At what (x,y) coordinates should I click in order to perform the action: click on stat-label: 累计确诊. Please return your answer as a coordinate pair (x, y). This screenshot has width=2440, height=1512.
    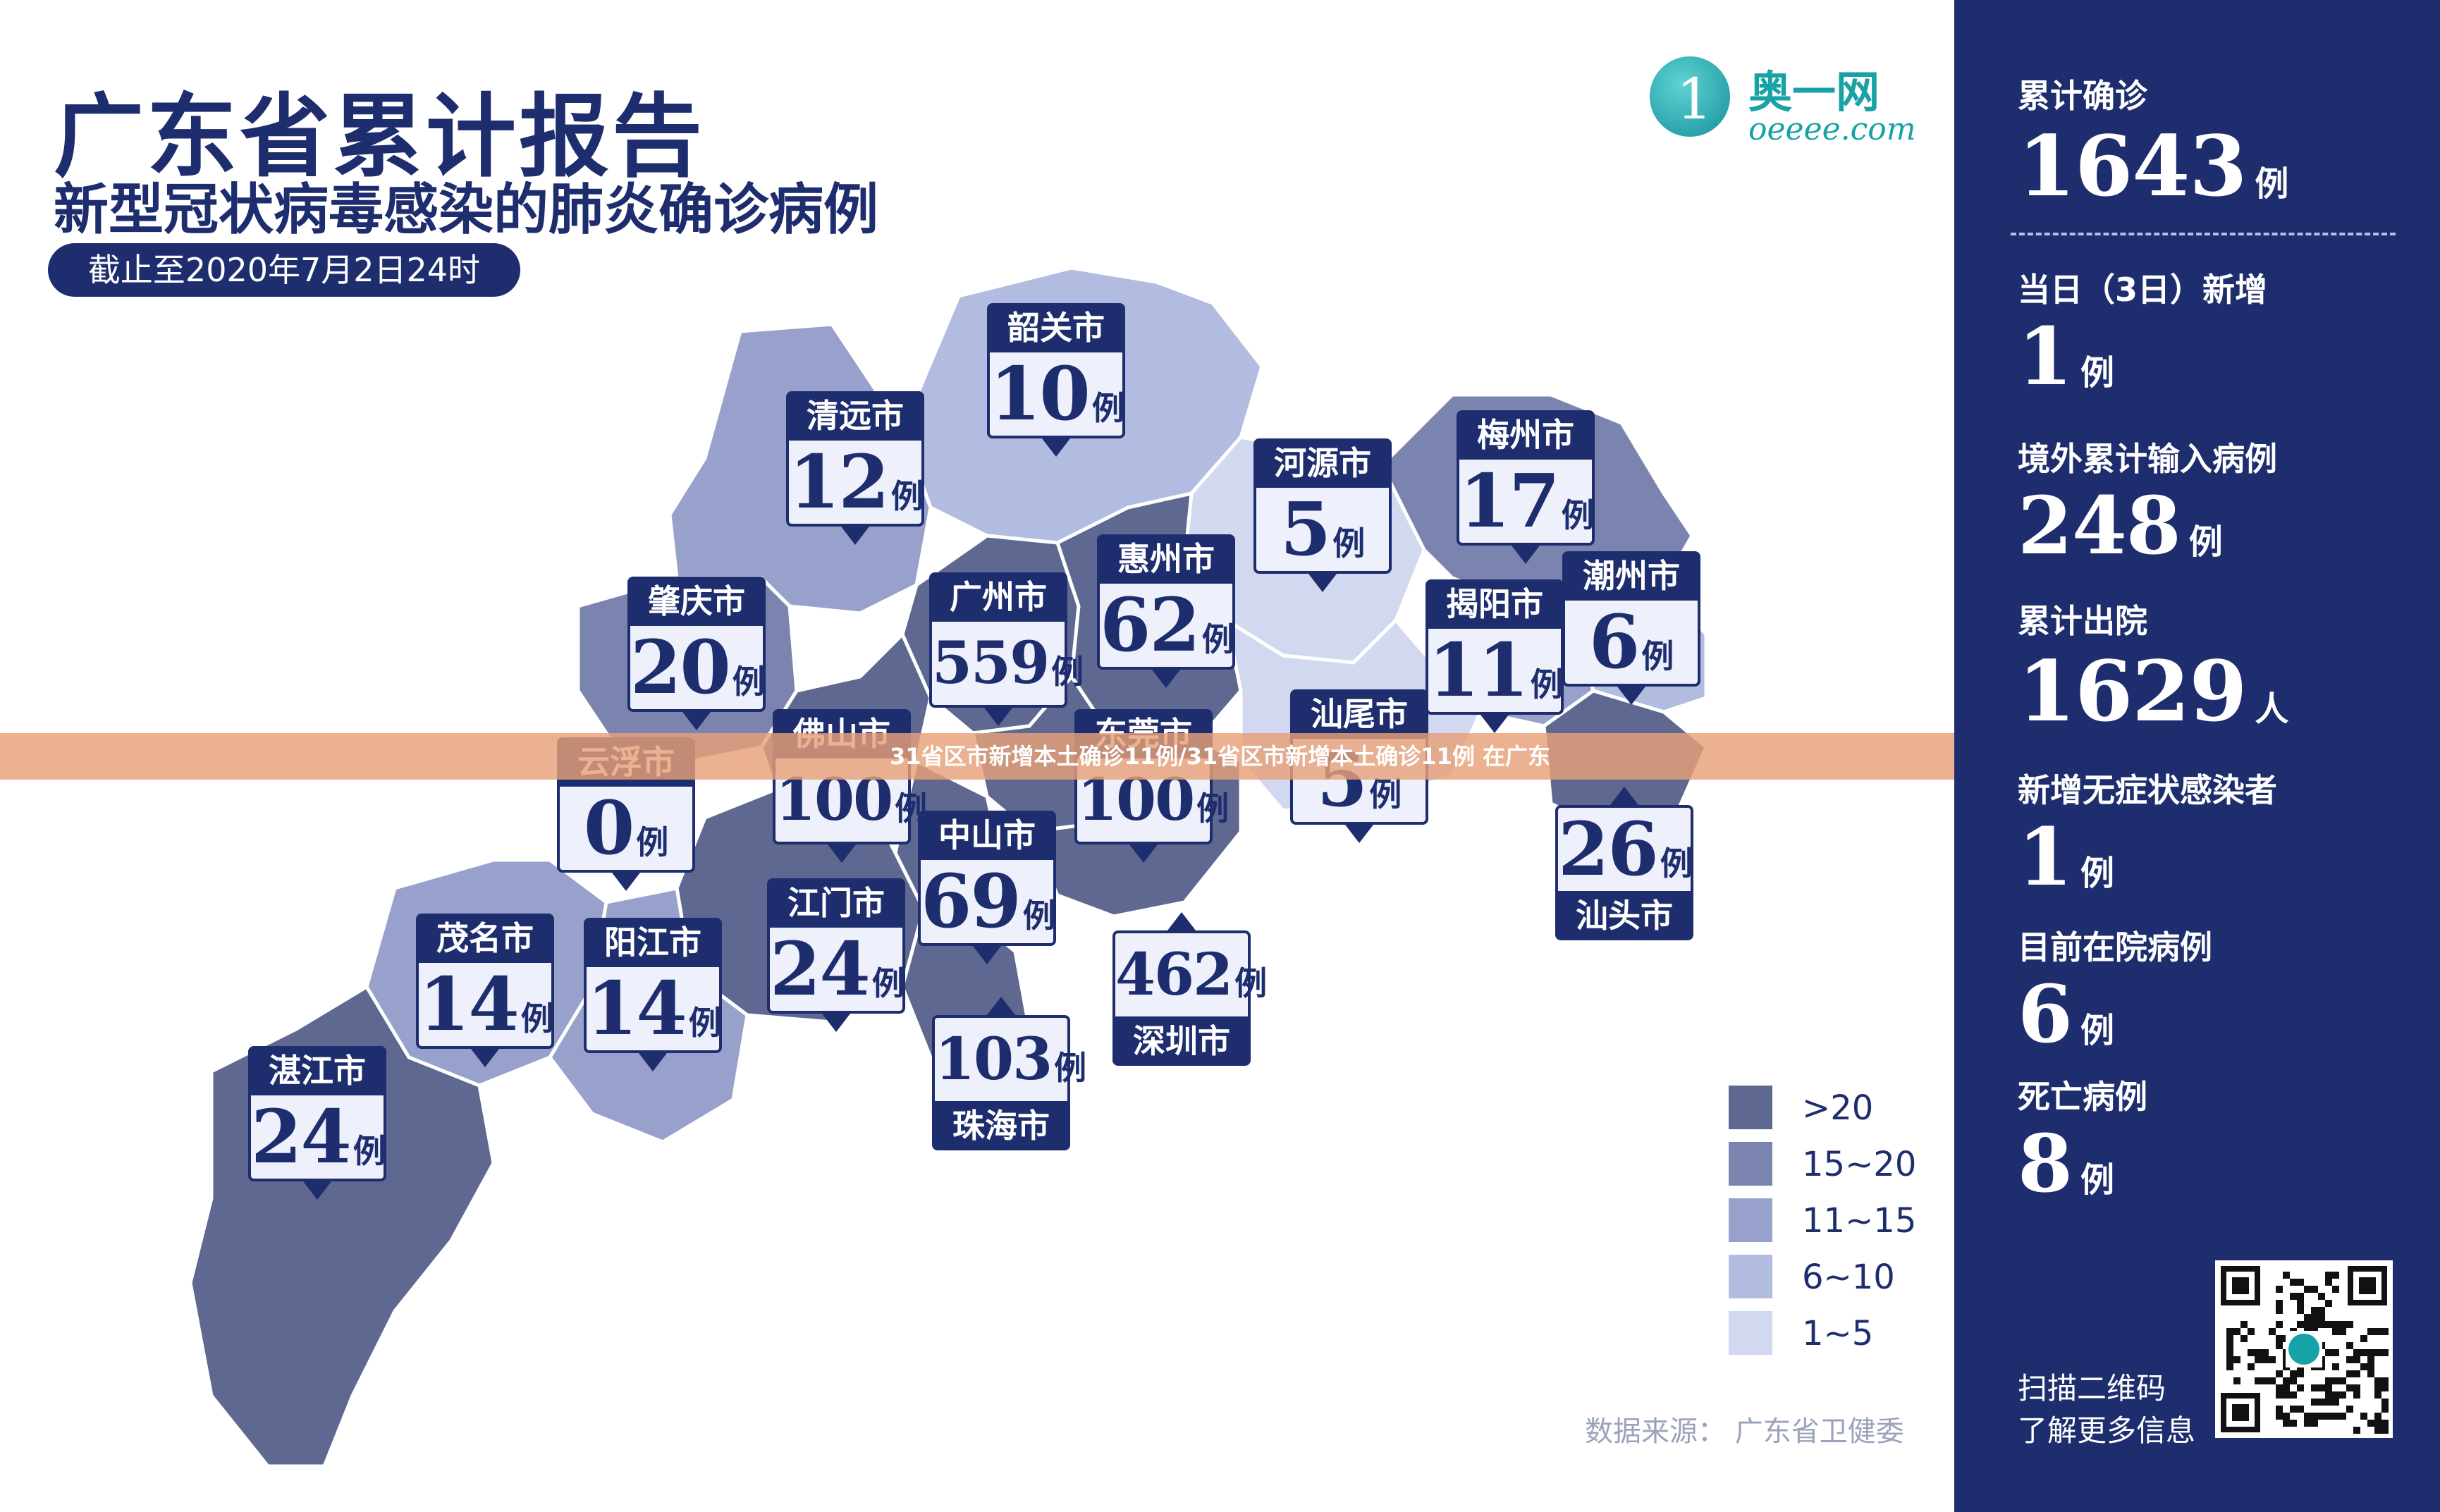
    Looking at the image, I should click on (2082, 96).